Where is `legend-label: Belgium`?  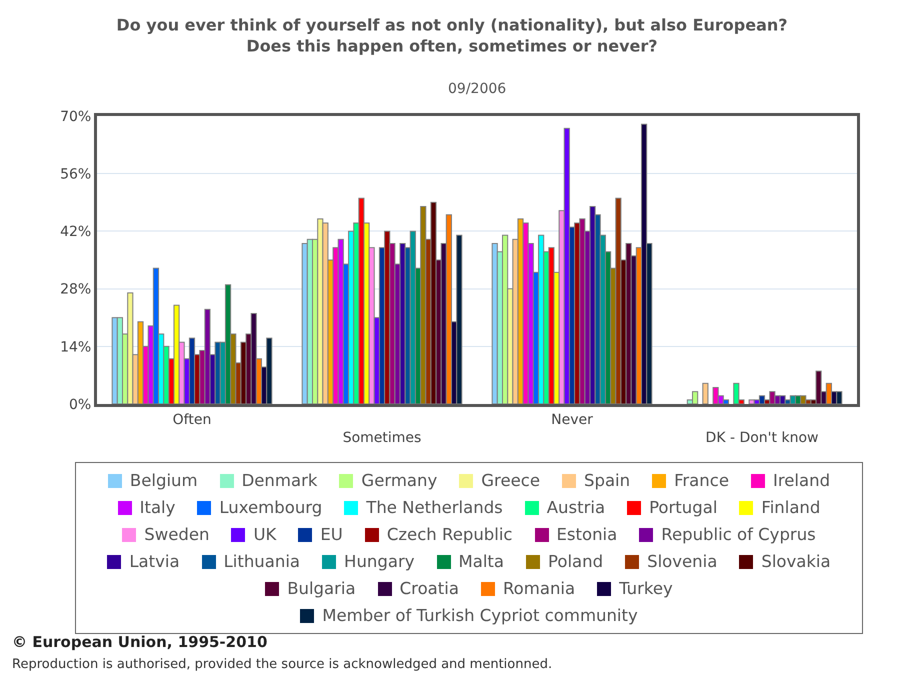
legend-label: Belgium is located at coordinates (164, 481).